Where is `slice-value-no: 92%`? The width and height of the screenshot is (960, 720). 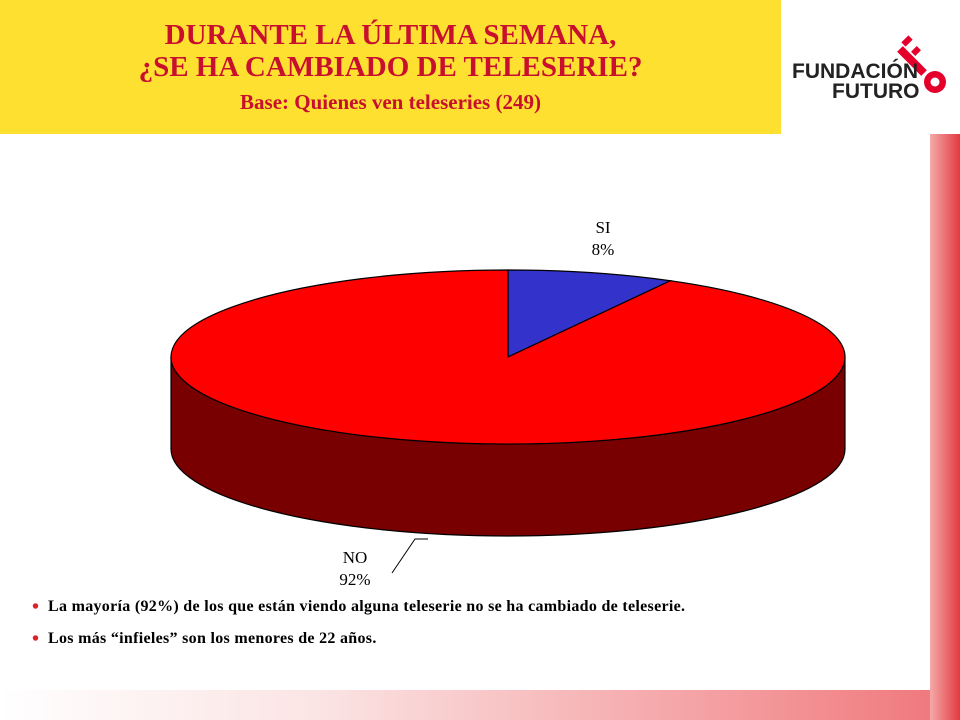
slice-value-no: 92% is located at coordinates (354, 579).